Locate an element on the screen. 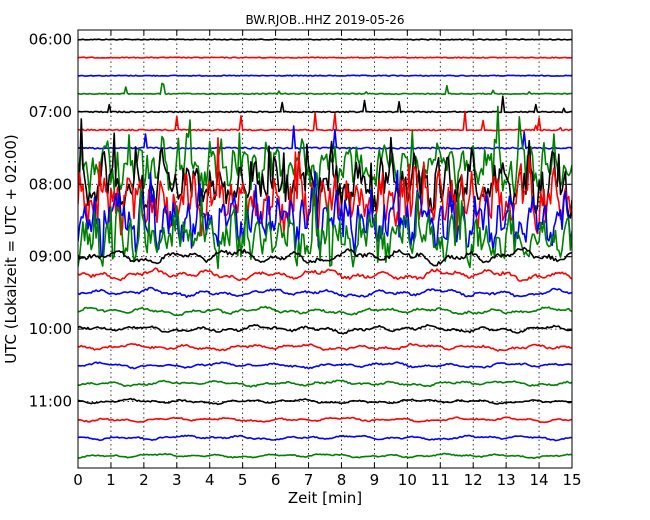 This screenshot has width=650, height=520. x-tick-label: 10 is located at coordinates (407, 480).